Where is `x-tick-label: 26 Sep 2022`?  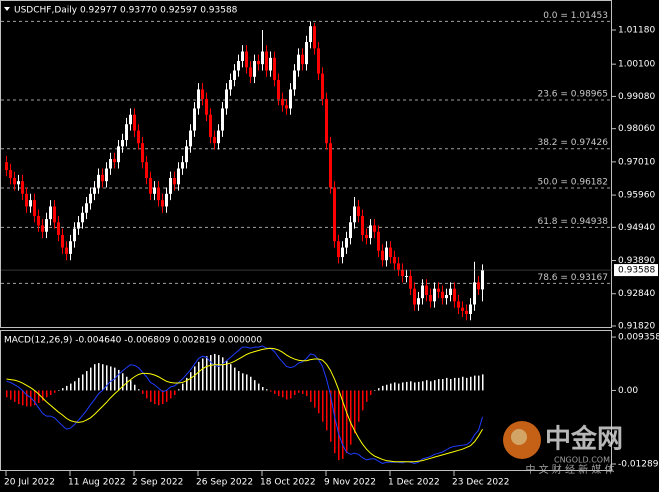
x-tick-label: 26 Sep 2022 is located at coordinates (224, 483).